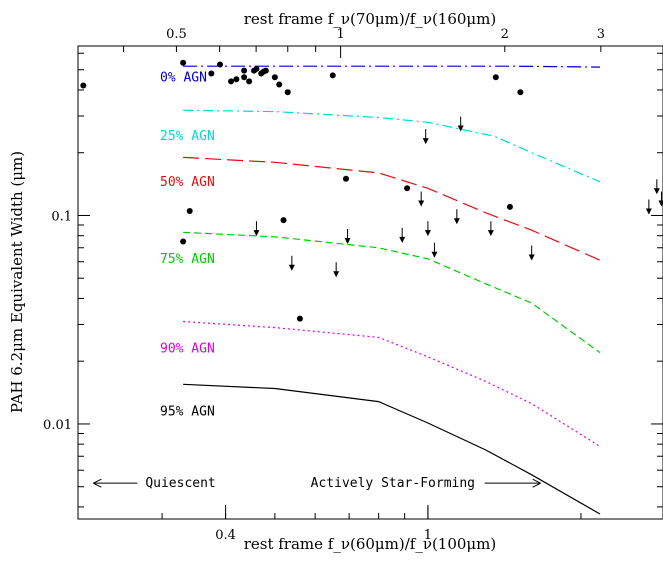 The height and width of the screenshot is (561, 663). Describe the element at coordinates (536, 483) in the screenshot. I see `star-forming-arrow-head` at that location.